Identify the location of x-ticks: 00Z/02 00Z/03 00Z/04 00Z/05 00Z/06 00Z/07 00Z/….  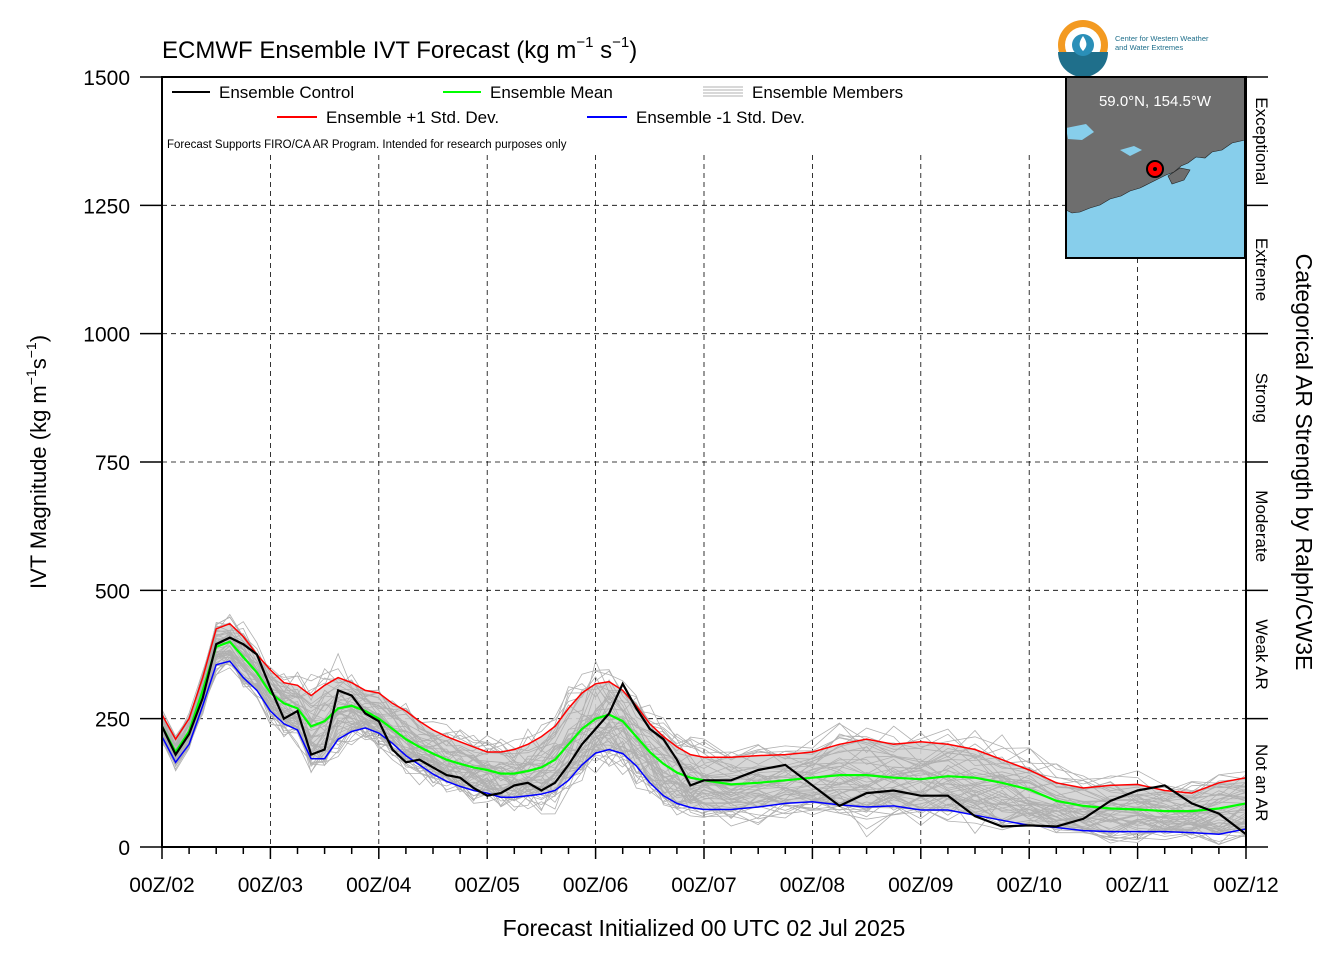
(704, 872).